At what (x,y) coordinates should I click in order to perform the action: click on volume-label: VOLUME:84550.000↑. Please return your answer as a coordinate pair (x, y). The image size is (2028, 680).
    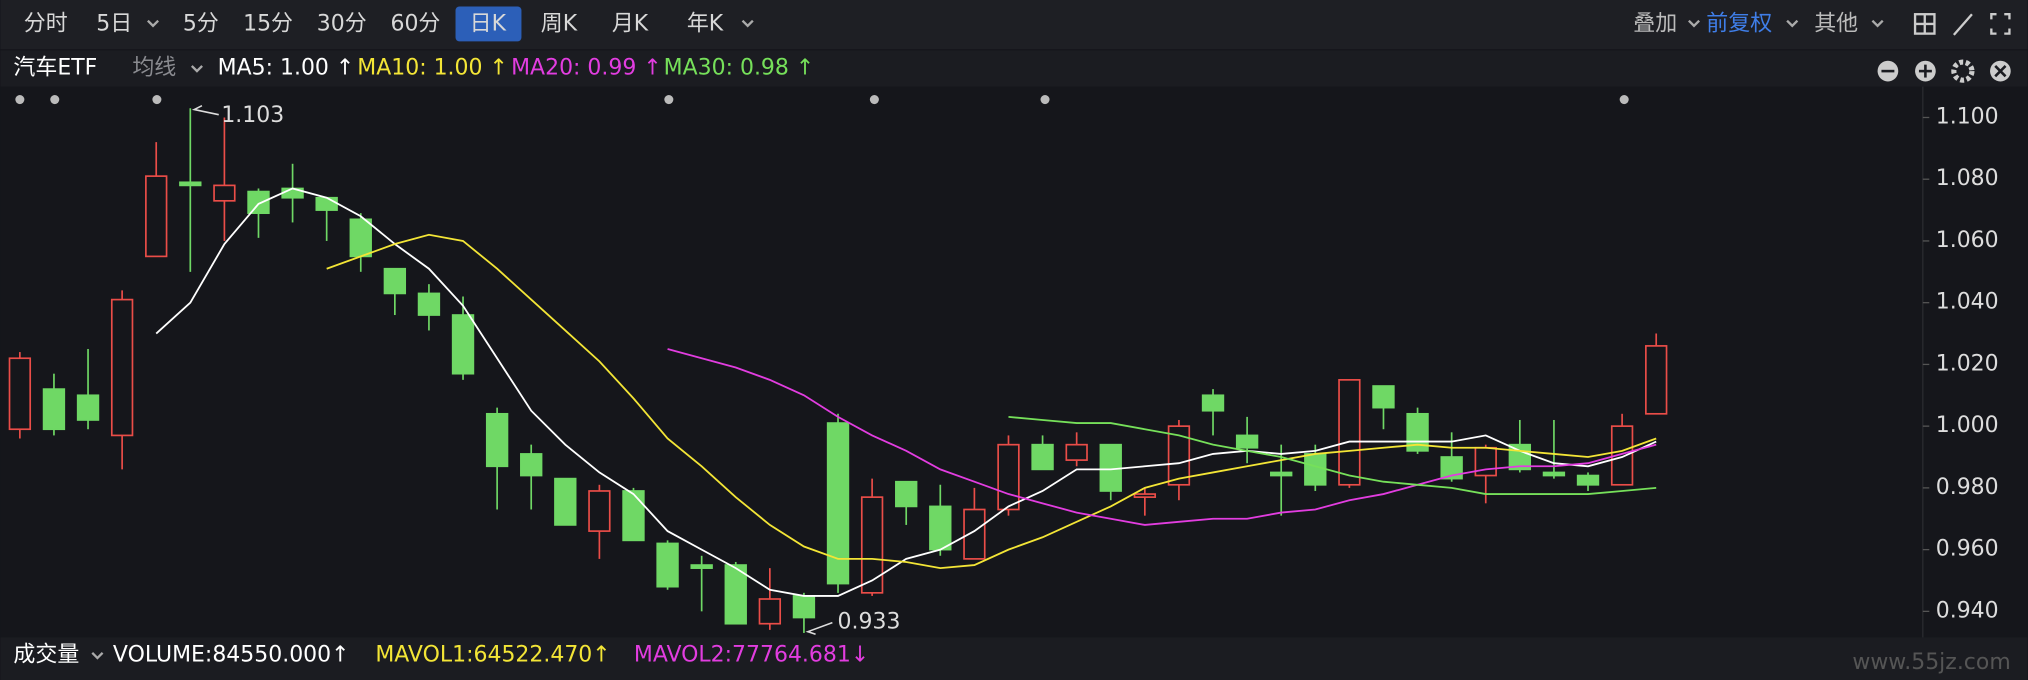
    Looking at the image, I should click on (231, 654).